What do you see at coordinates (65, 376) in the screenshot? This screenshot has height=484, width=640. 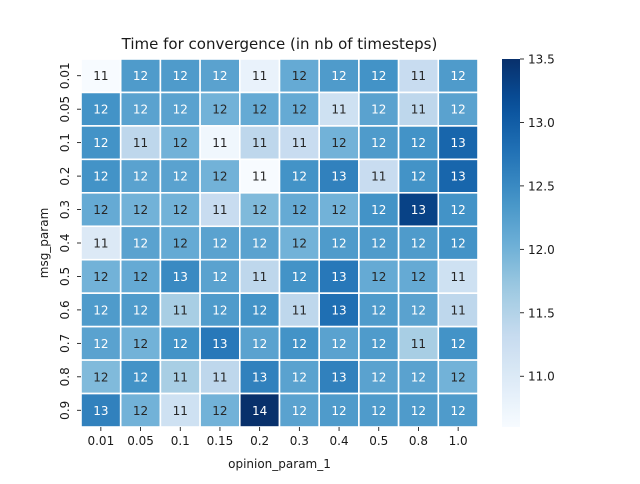 I see `y-tick-label: 0.8` at bounding box center [65, 376].